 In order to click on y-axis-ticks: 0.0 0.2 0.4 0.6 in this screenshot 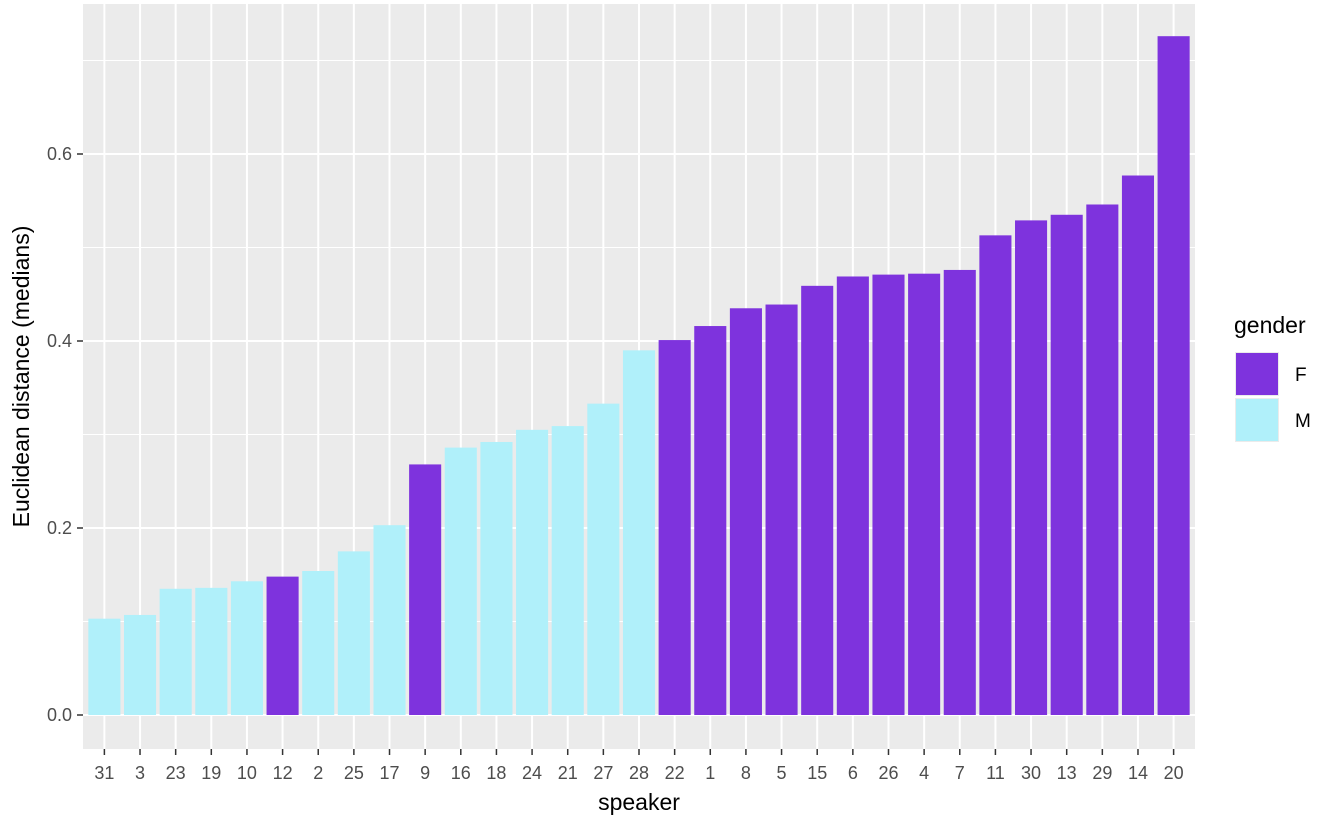, I will do `click(65, 434)`.